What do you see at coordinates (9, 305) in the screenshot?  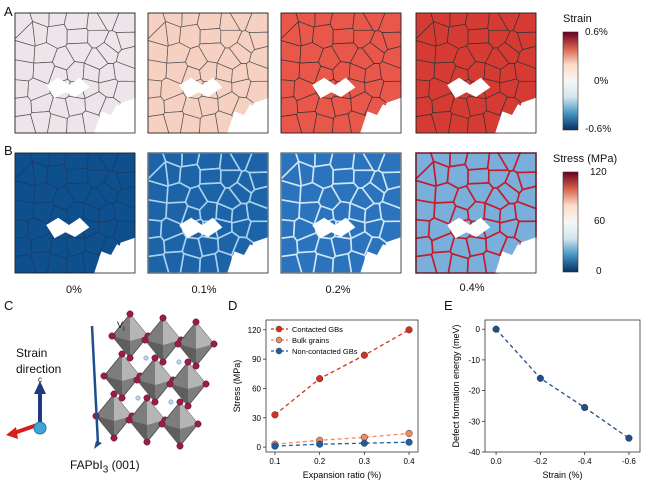 I see `panel-label-c: C` at bounding box center [9, 305].